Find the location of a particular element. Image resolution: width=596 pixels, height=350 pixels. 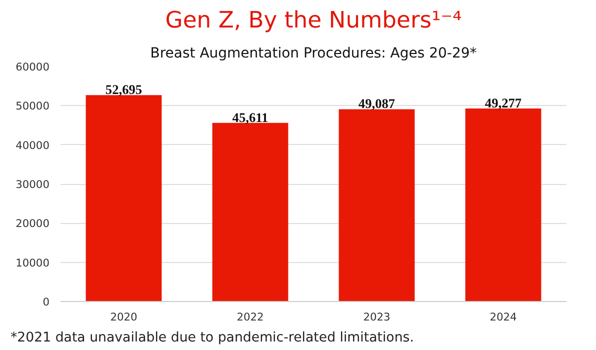

data-label: 45,611 is located at coordinates (250, 117).